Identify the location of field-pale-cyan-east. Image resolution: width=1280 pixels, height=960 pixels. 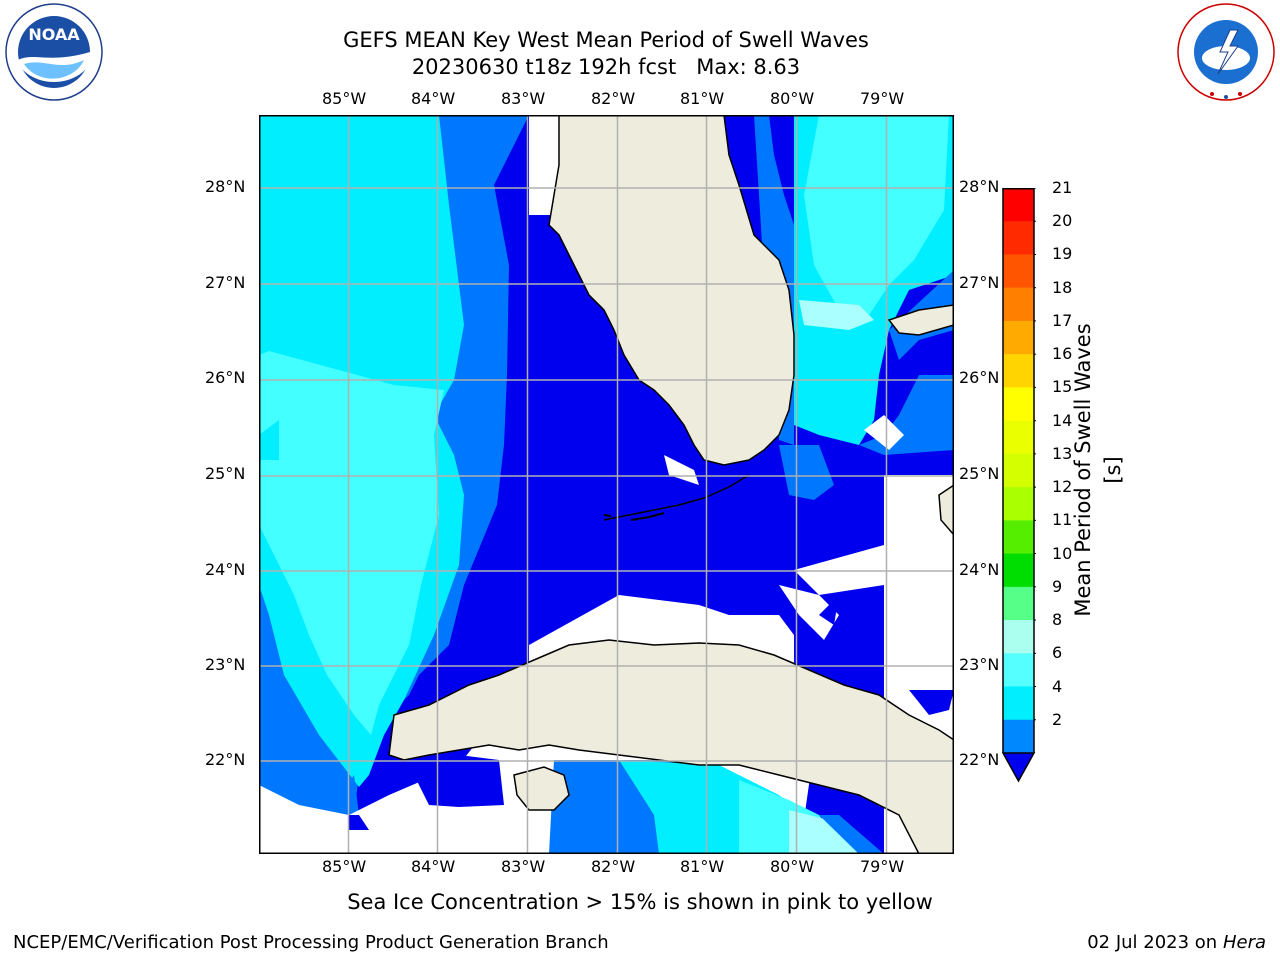
(836, 315).